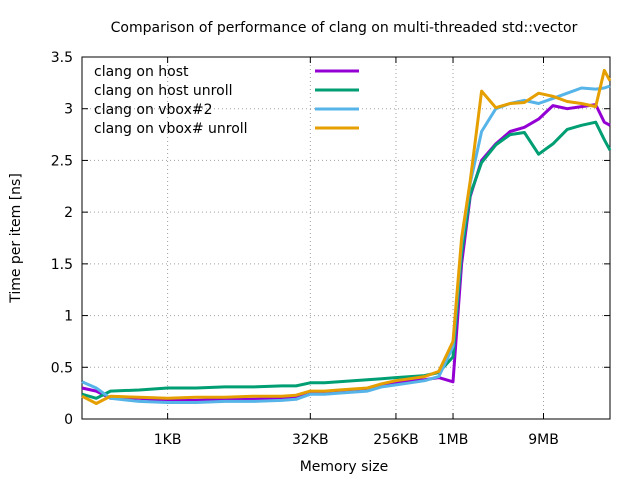  What do you see at coordinates (68, 110) in the screenshot?
I see `y-tick-label: 3` at bounding box center [68, 110].